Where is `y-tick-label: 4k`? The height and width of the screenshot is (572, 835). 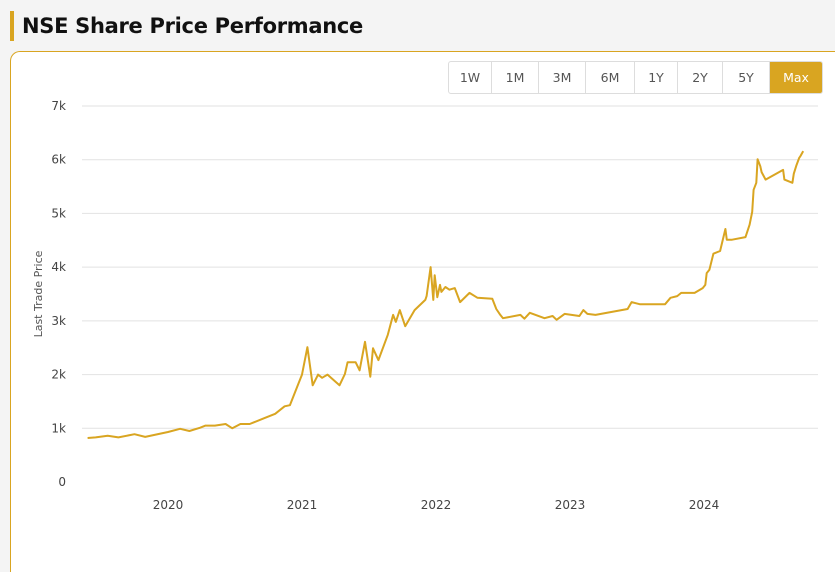 y-tick-label: 4k is located at coordinates (58, 267).